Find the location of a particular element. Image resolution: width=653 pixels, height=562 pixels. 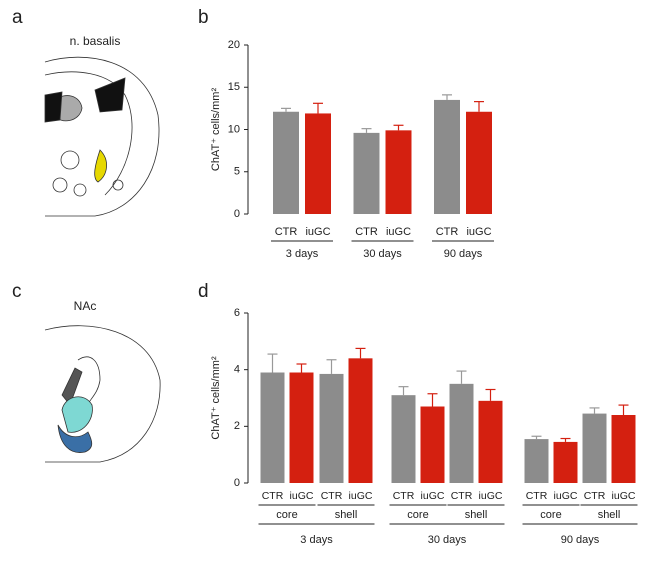

group-label: 30 days is located at coordinates (447, 540).